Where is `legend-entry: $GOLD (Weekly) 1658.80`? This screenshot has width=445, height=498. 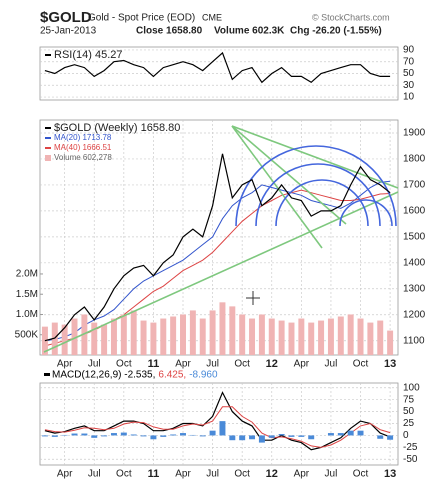
legend-entry: $GOLD (Weekly) 1658.80 is located at coordinates (117, 128).